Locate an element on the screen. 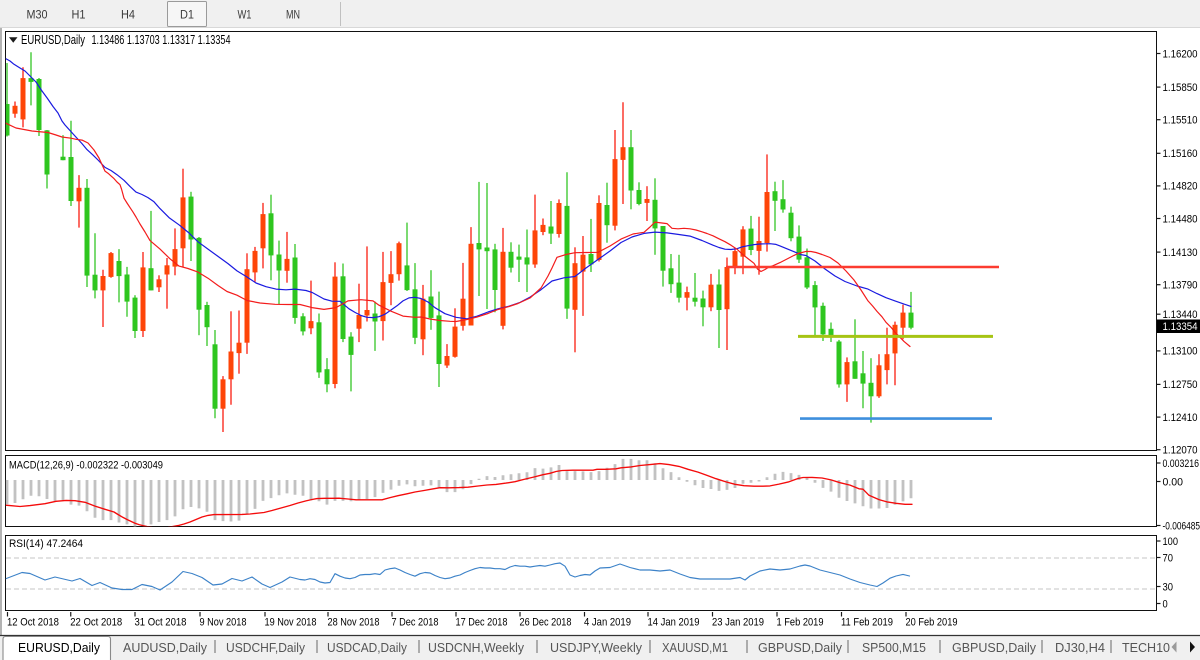 Image resolution: width=1200 pixels, height=660 pixels. svg-text: 1.15850 is located at coordinates (1180, 88).